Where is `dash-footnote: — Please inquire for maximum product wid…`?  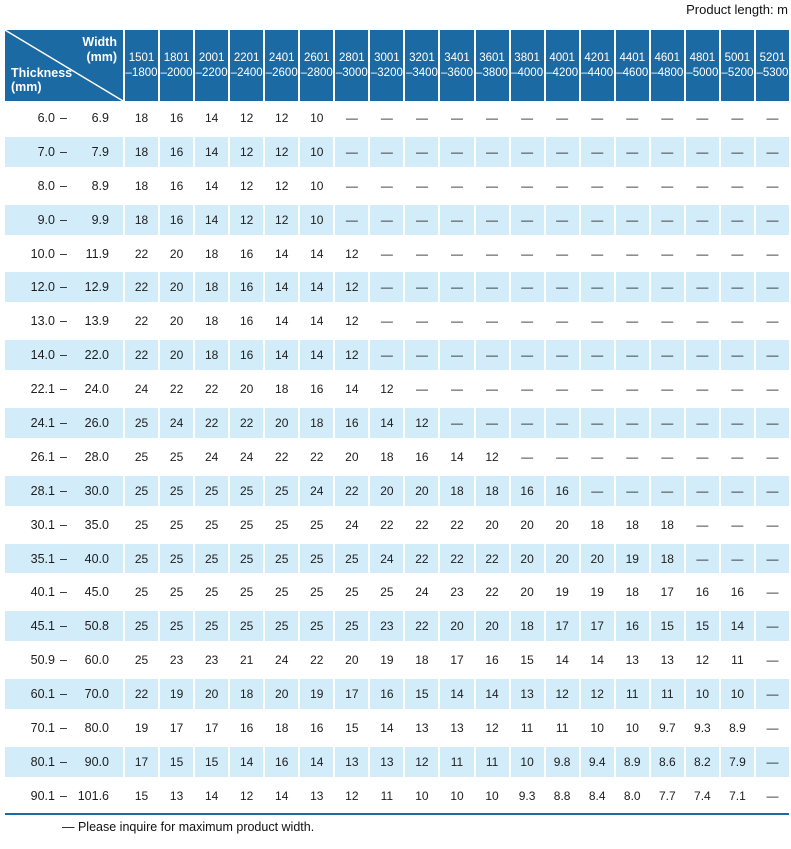
dash-footnote: — Please inquire for maximum product wid… is located at coordinates (188, 827).